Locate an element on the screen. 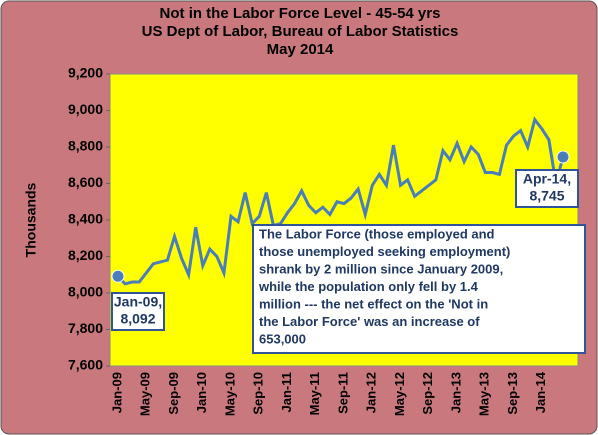 The image size is (598, 435). callout-text: 653,000 is located at coordinates (282, 338).